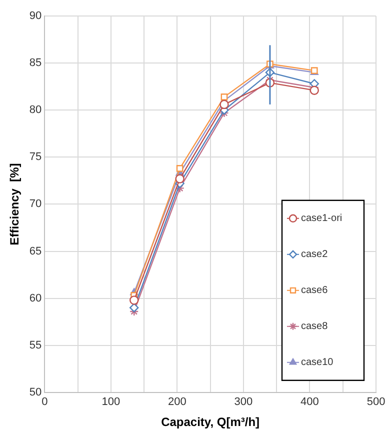 This screenshot has width=392, height=438. I want to click on legend-label: case10, so click(317, 362).